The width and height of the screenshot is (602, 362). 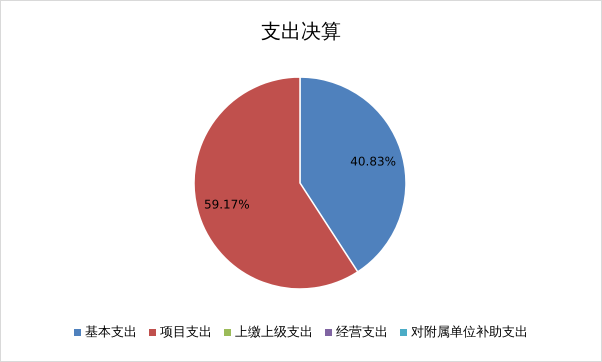 What do you see at coordinates (186, 332) in the screenshot?
I see `legend-label: 项目支出` at bounding box center [186, 332].